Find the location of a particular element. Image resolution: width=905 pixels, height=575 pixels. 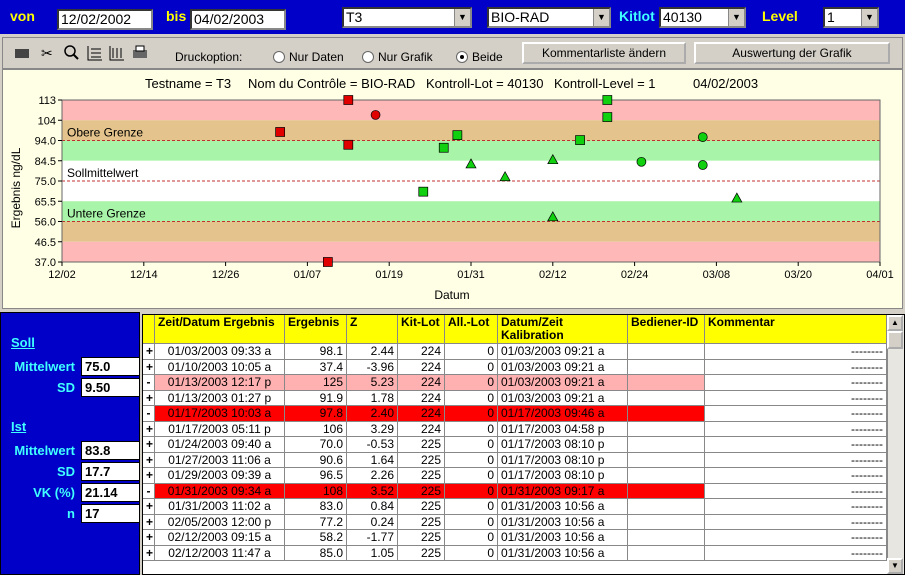

y-tick-label: 56.0 is located at coordinates (45, 223).